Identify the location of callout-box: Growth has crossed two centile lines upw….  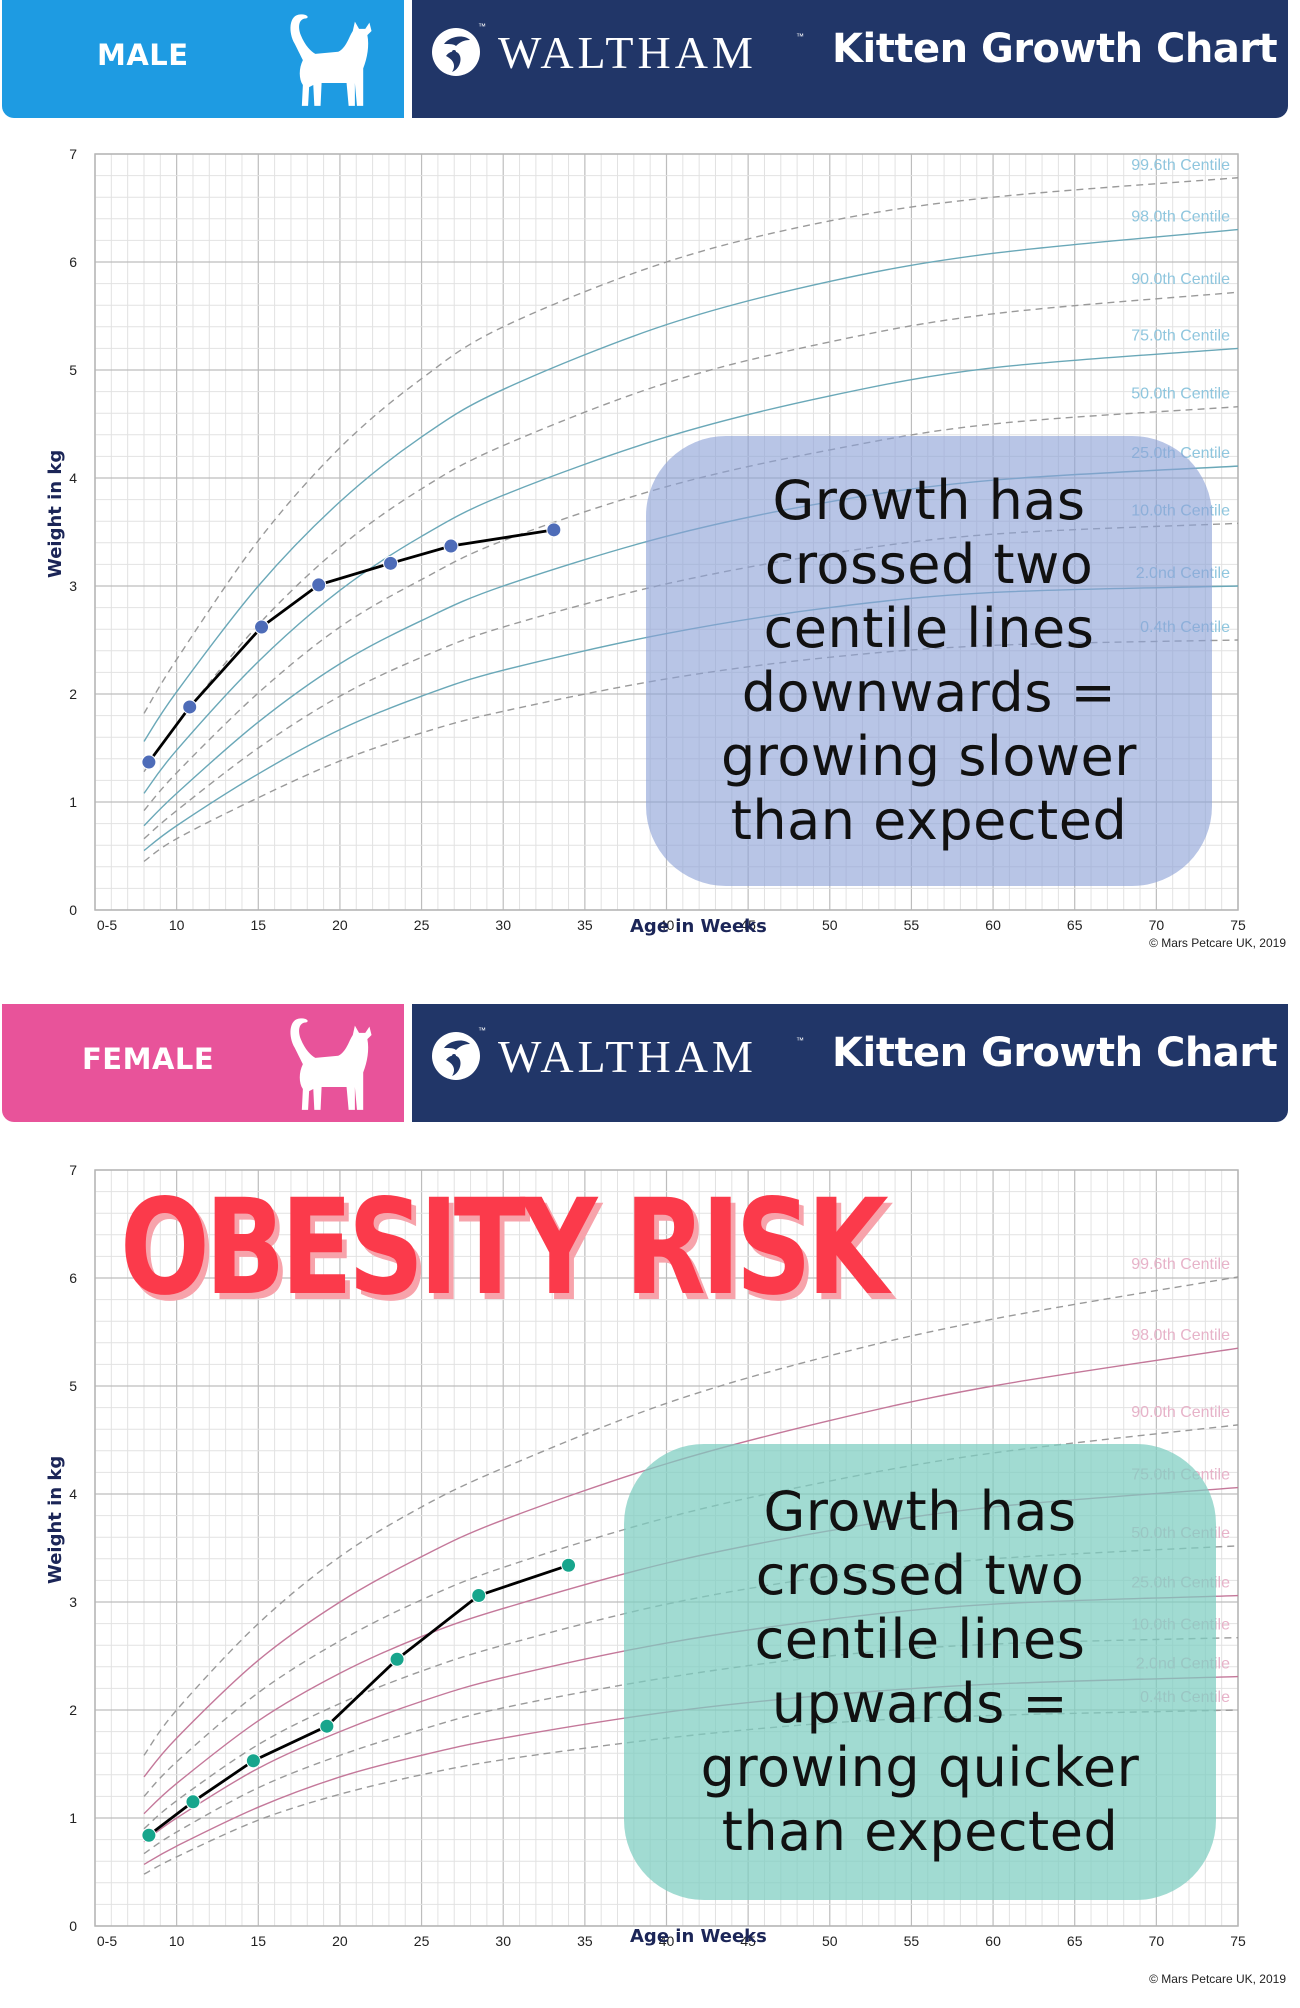
(920, 1672).